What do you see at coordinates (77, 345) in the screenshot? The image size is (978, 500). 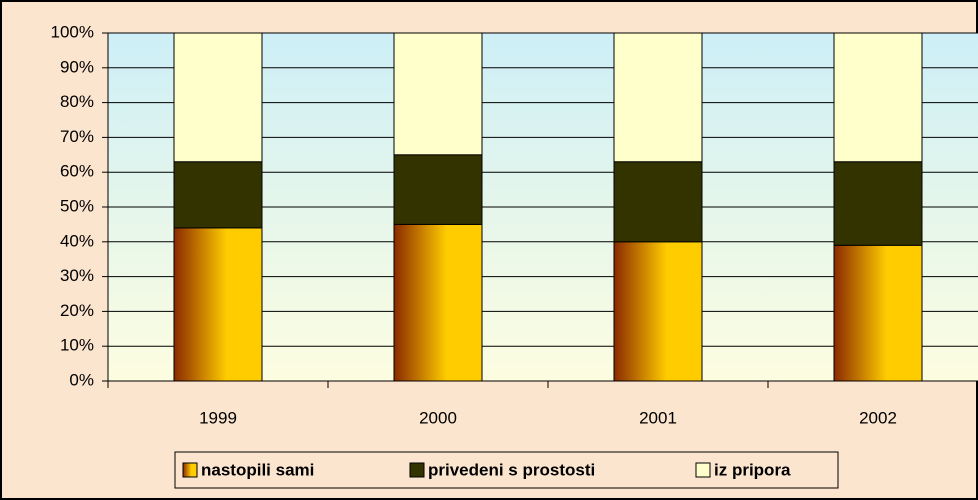 I see `y-tick-label: 10%` at bounding box center [77, 345].